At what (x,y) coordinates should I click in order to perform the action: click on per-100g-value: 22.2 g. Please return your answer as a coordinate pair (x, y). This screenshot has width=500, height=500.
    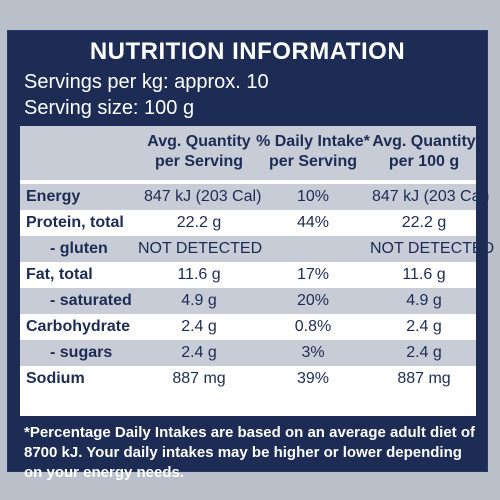
    Looking at the image, I should click on (424, 222).